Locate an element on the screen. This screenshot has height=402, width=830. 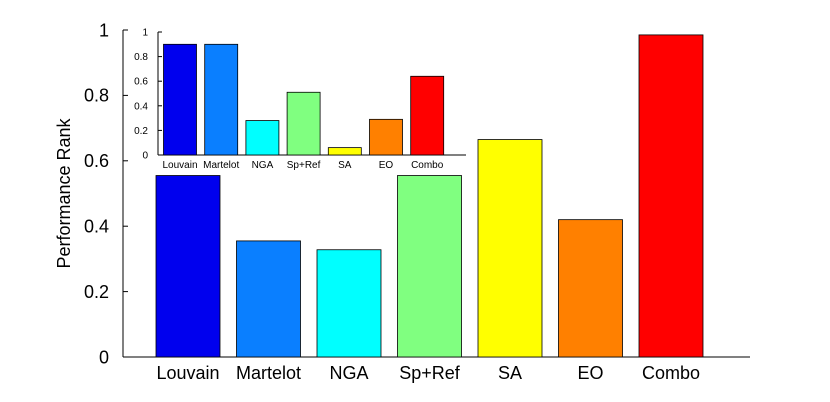
main-y-tick-label: 0.8 is located at coordinates (96, 96).